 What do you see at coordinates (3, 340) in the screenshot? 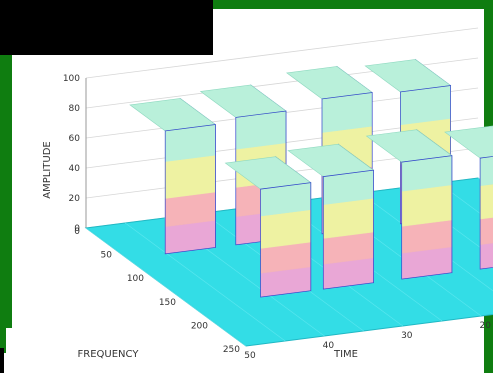
I see `green-frame-left-lower` at bounding box center [3, 340].